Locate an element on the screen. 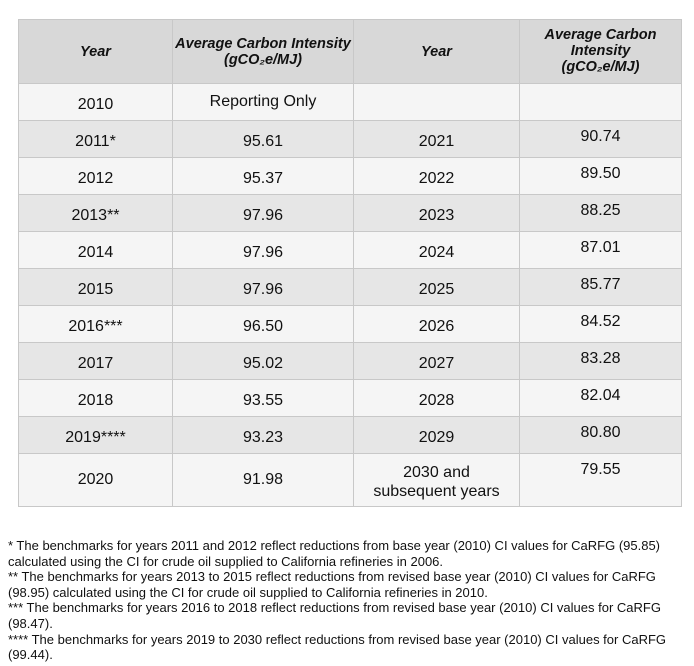 Image resolution: width=694 pixels, height=666 pixels. value-cell-2: 79.55 is located at coordinates (600, 480).